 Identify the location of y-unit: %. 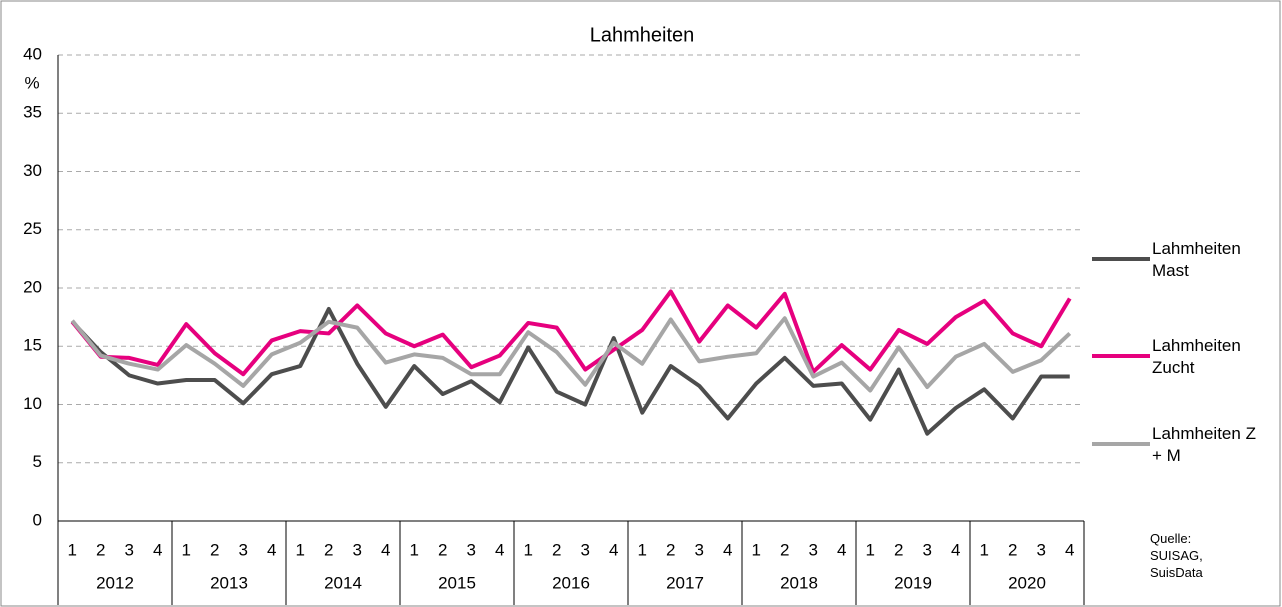
(31, 82).